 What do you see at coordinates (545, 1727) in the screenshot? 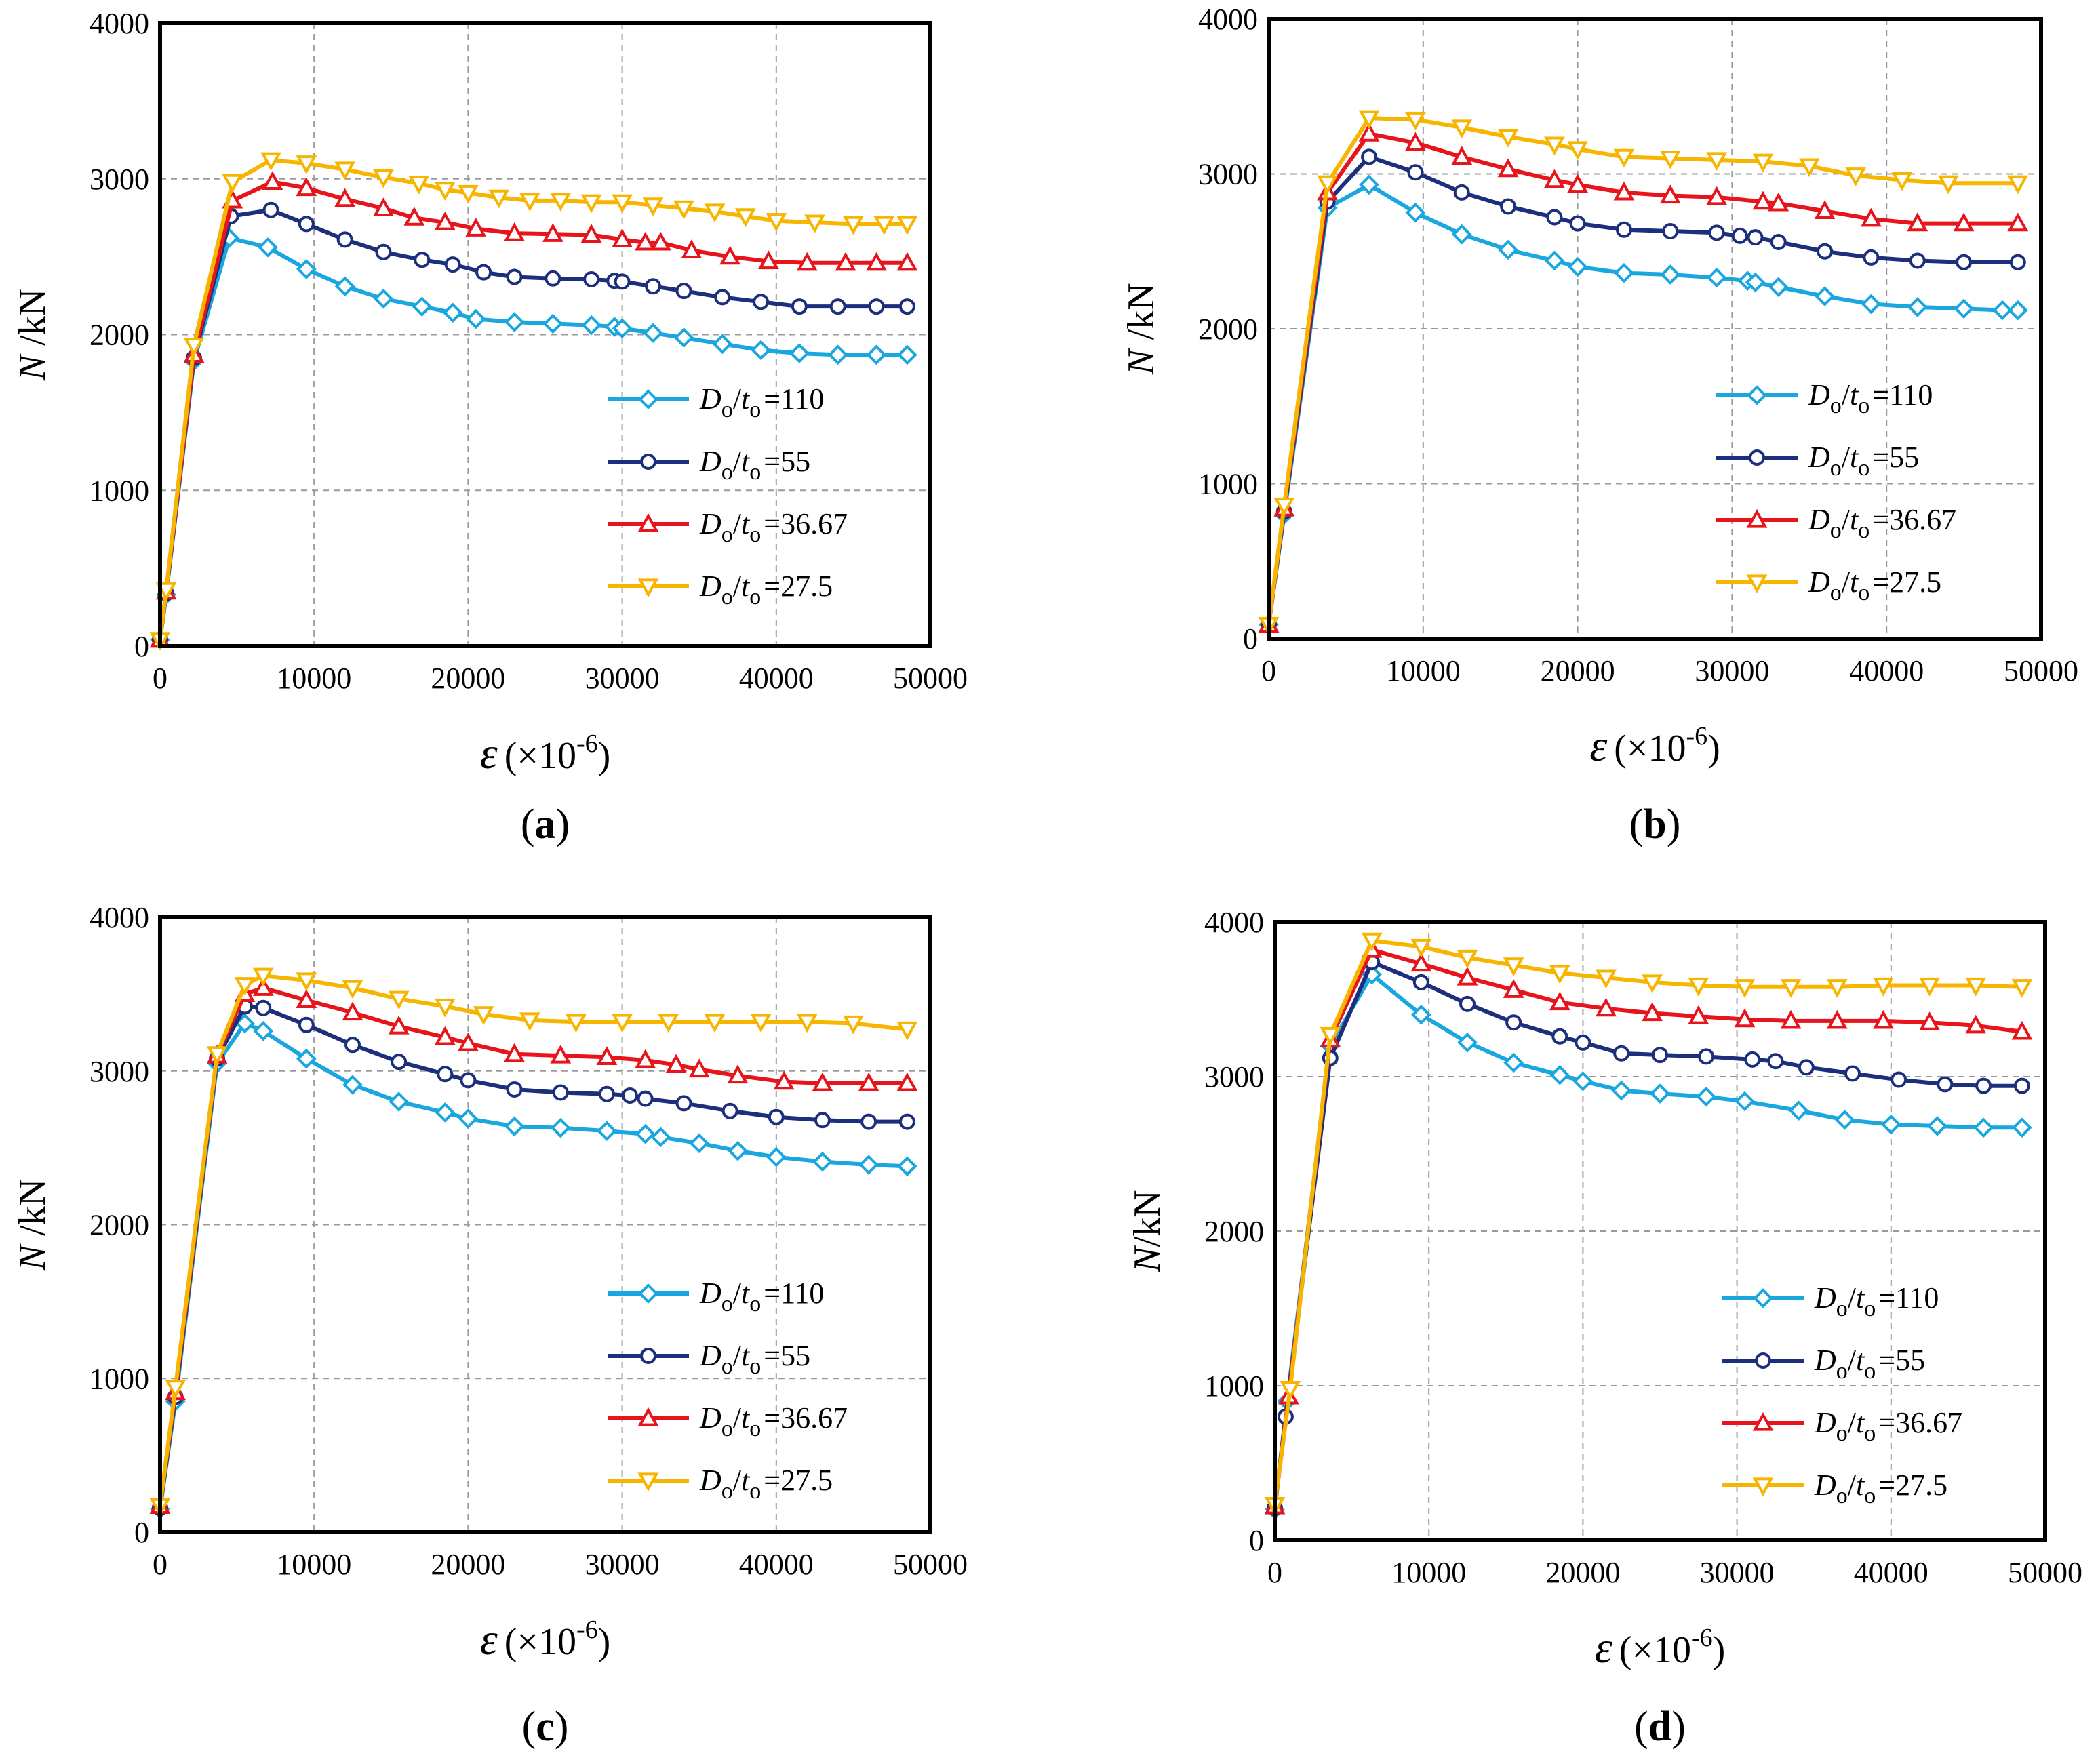
I see `panel-label: (c)` at bounding box center [545, 1727].